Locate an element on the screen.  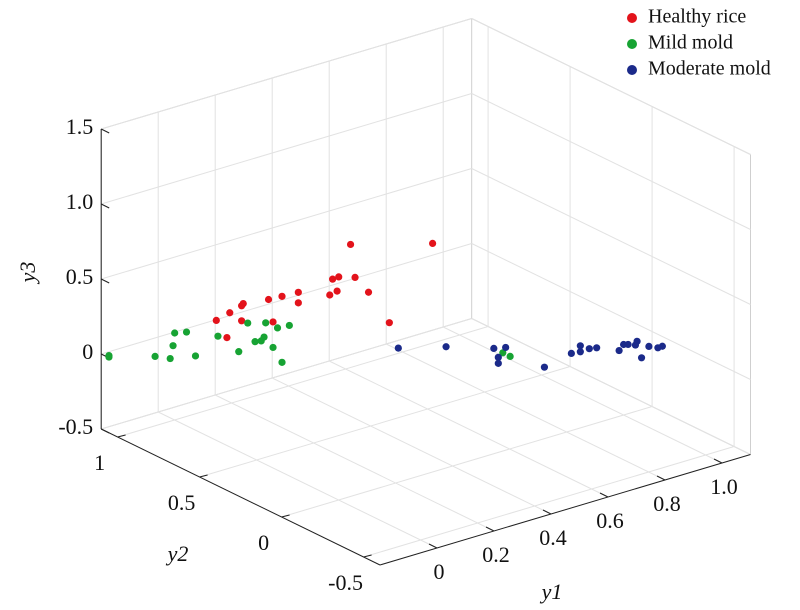
z-tick-label: 0 is located at coordinates (87, 351).